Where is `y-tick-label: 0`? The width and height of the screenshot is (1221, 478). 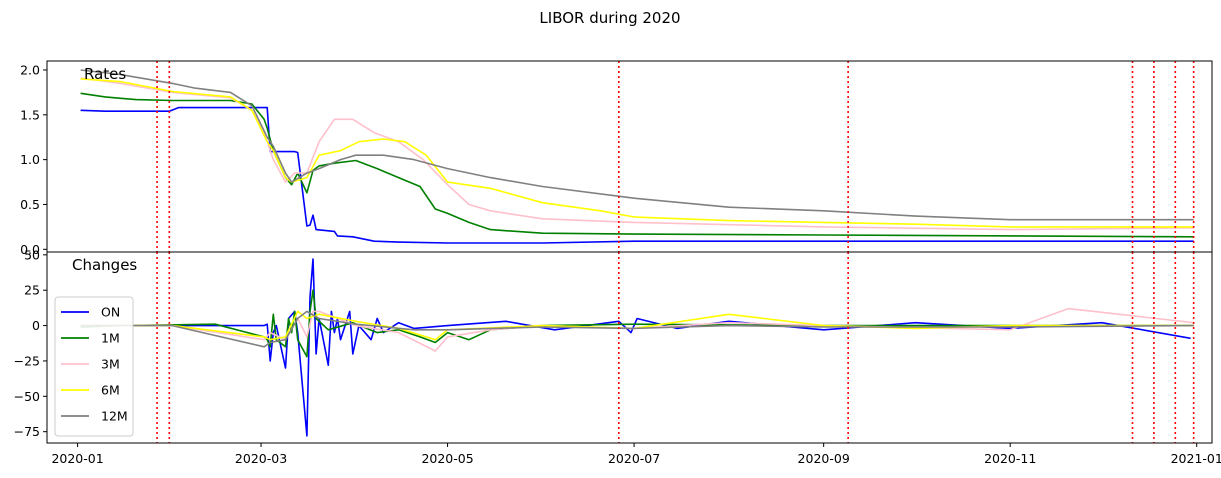
y-tick-label: 0 is located at coordinates (36, 325).